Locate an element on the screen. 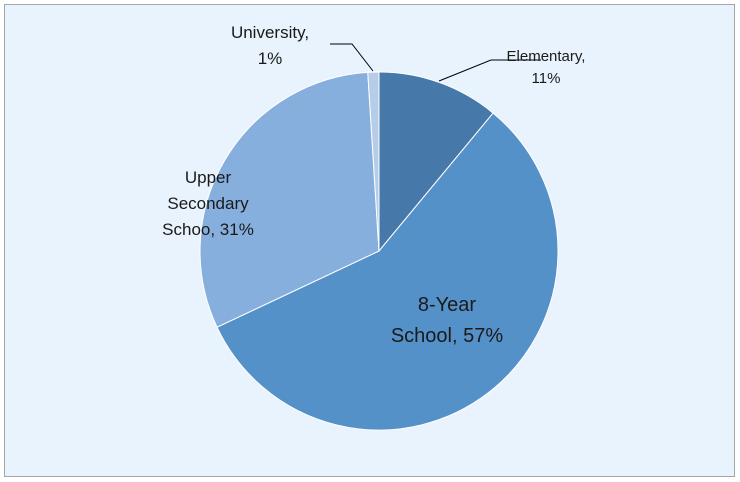  pie-slice-elementary is located at coordinates (436, 162).